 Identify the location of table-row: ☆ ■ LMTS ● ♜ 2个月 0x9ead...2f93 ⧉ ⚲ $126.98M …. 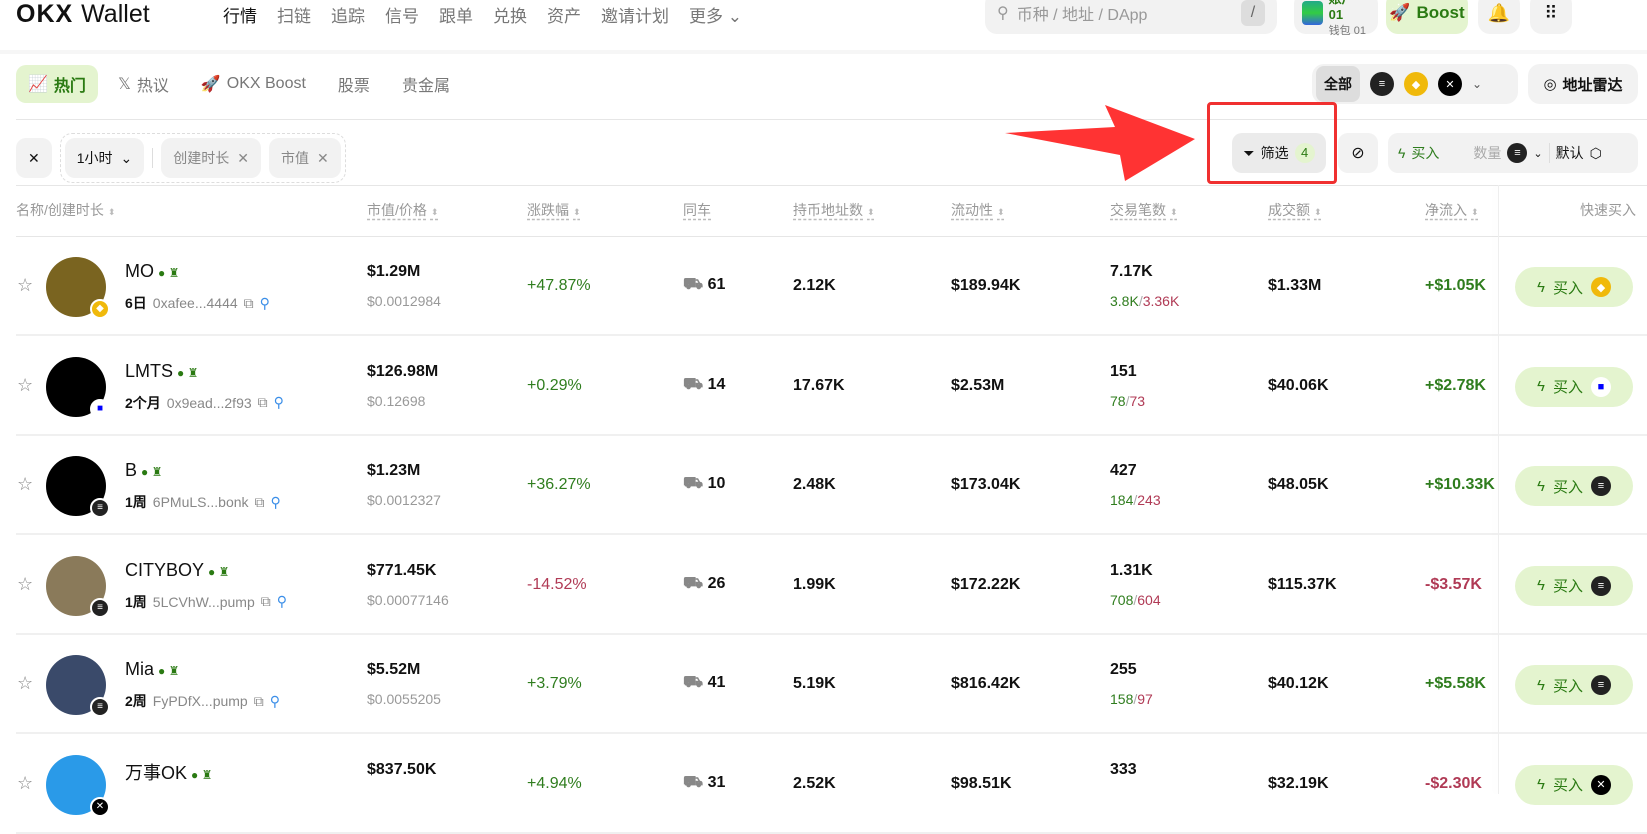
(823, 386).